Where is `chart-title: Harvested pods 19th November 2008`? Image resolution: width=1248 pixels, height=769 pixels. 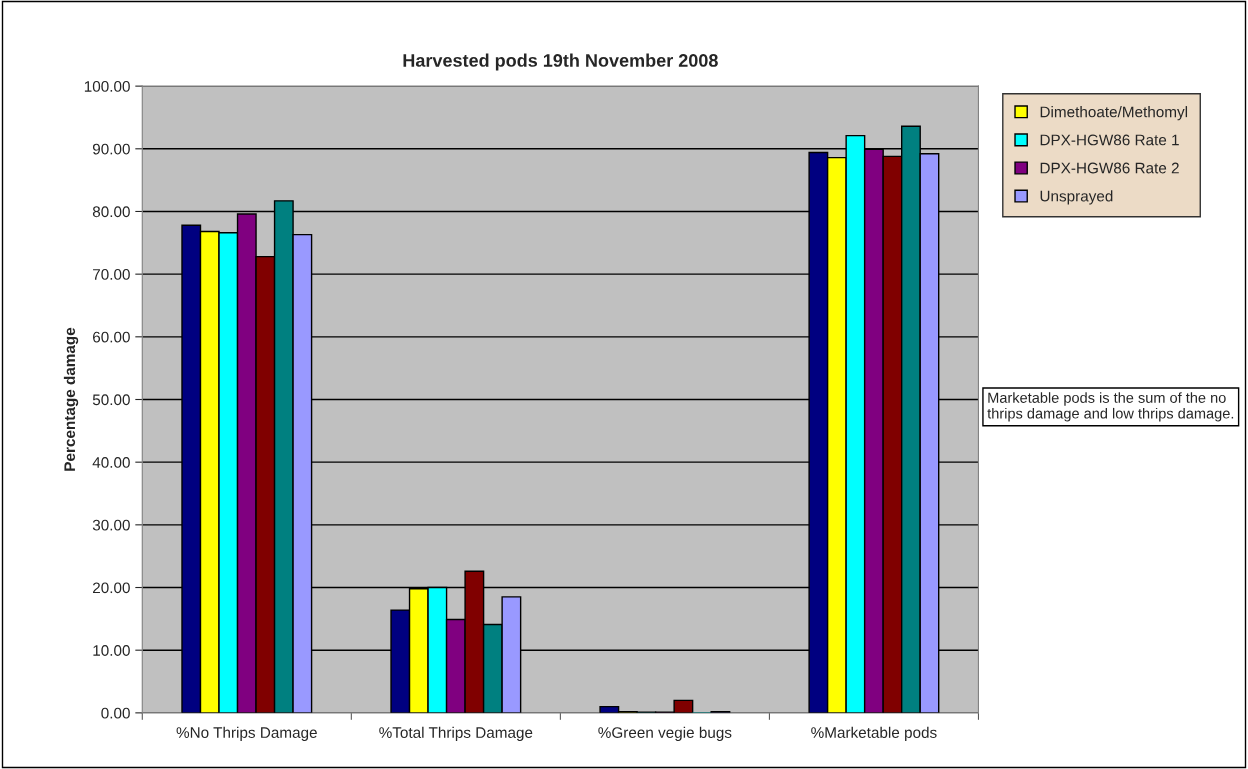 chart-title: Harvested pods 19th November 2008 is located at coordinates (560, 62).